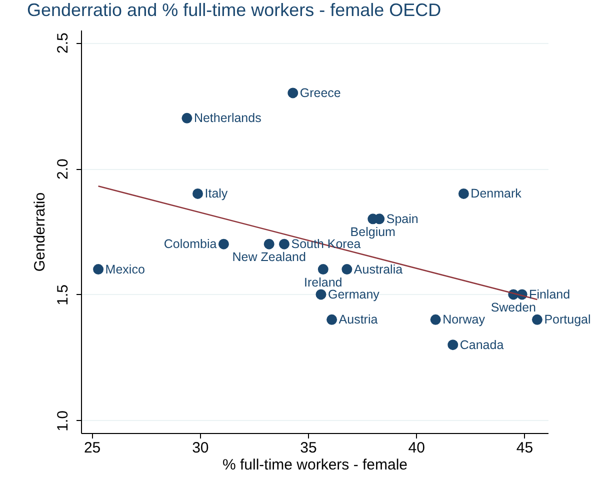 The height and width of the screenshot is (484, 598). I want to click on annotation: South Korea, so click(326, 244).